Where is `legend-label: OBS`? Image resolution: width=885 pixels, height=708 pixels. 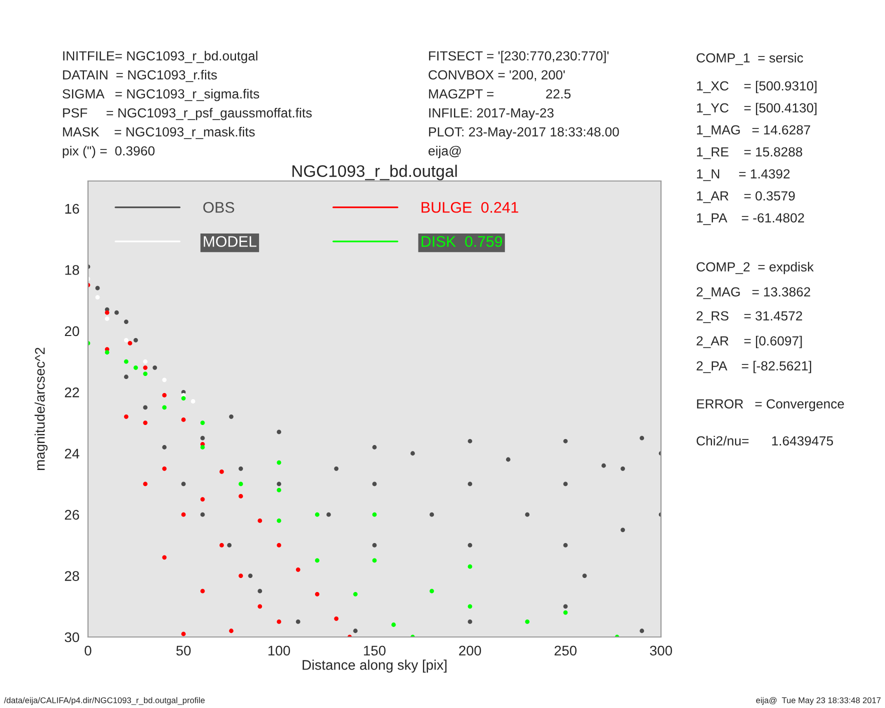
legend-label: OBS is located at coordinates (218, 207).